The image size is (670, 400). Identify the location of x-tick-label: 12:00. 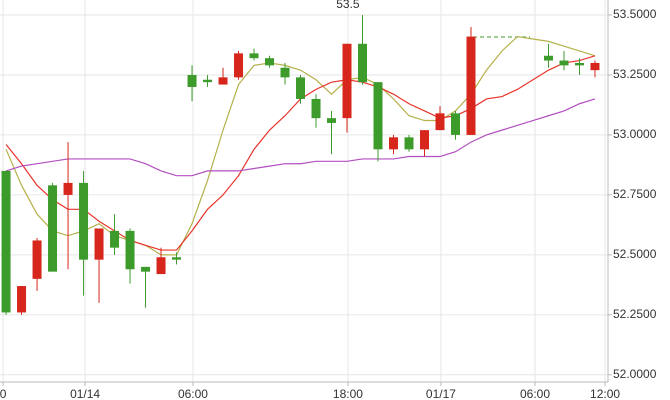
(605, 393).